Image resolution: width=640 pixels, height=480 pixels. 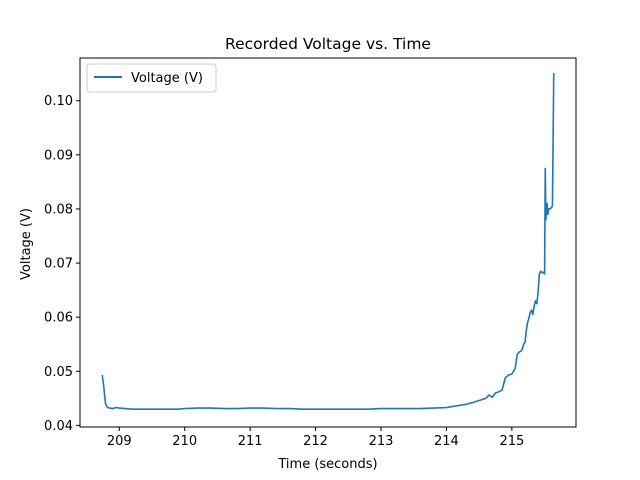 What do you see at coordinates (184, 441) in the screenshot?
I see `x-tick-label: 210` at bounding box center [184, 441].